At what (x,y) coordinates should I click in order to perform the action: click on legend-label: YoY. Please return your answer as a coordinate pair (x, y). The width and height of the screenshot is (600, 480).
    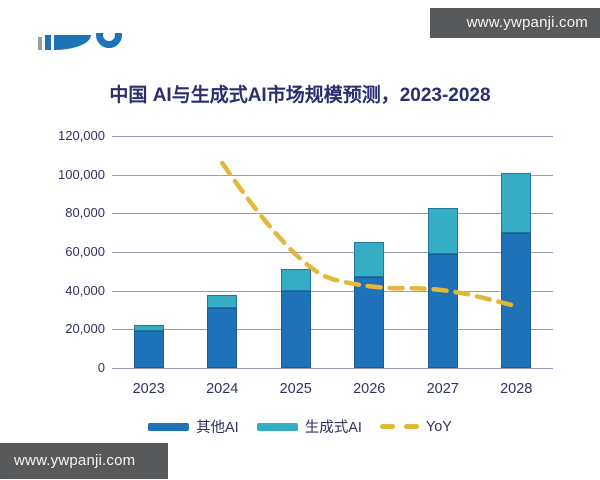
    Looking at the image, I should click on (438, 426).